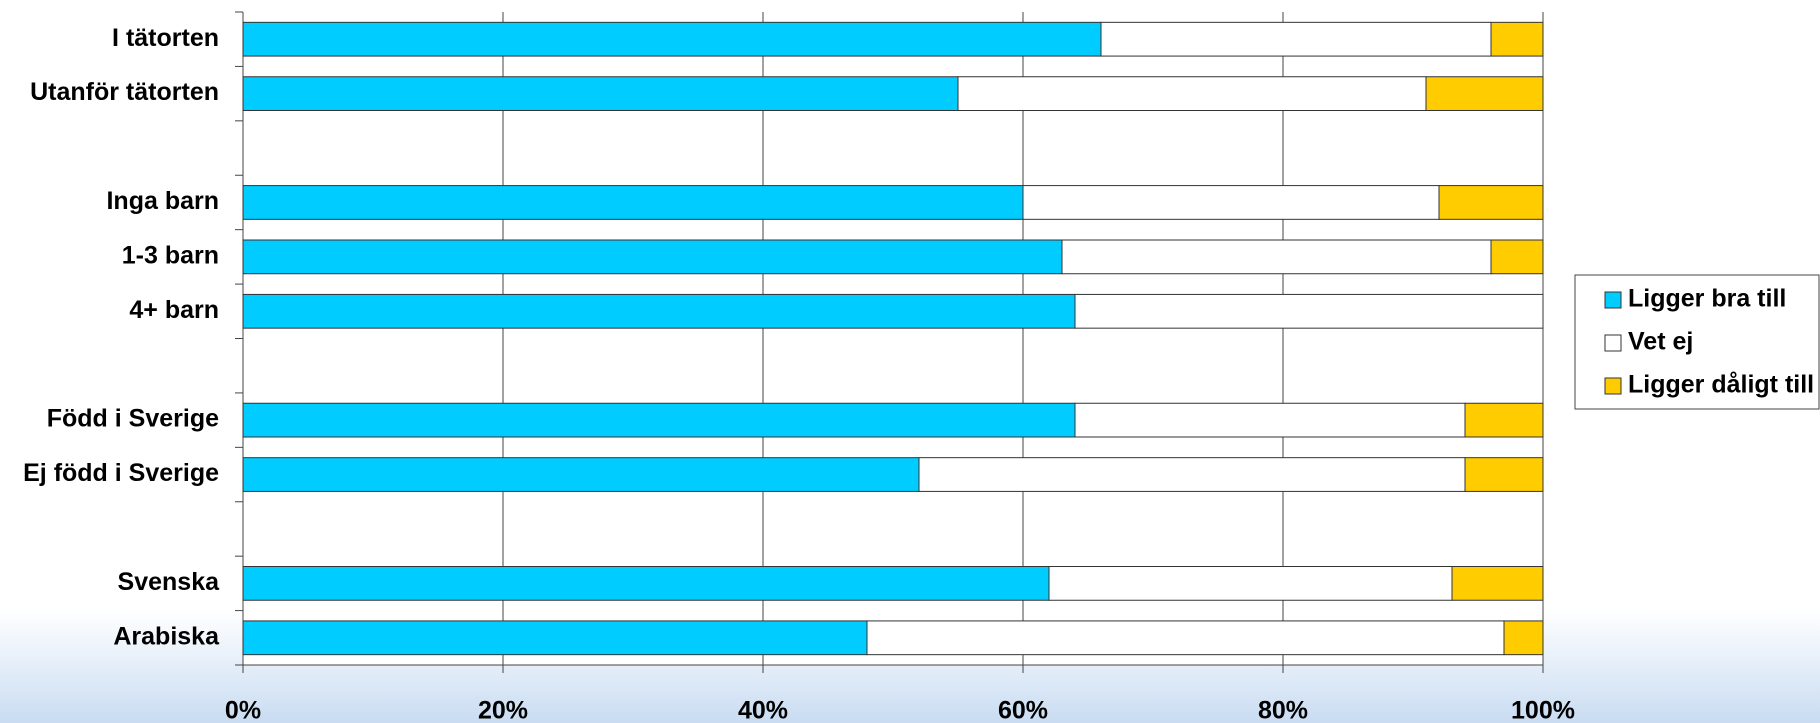 Image resolution: width=1820 pixels, height=723 pixels. What do you see at coordinates (503, 710) in the screenshot?
I see `x-tick-label: 20%` at bounding box center [503, 710].